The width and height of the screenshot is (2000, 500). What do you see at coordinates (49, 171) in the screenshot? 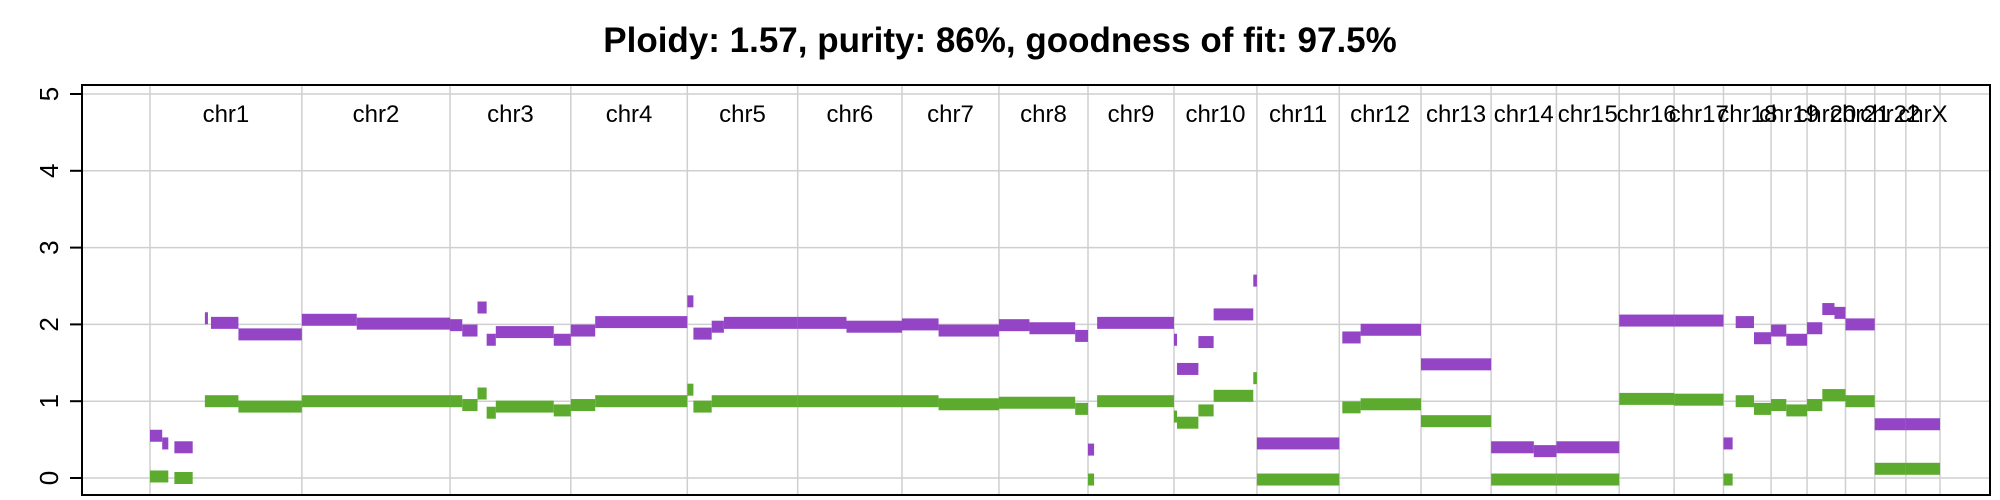
I see `y-tick-label: 4` at bounding box center [49, 171].